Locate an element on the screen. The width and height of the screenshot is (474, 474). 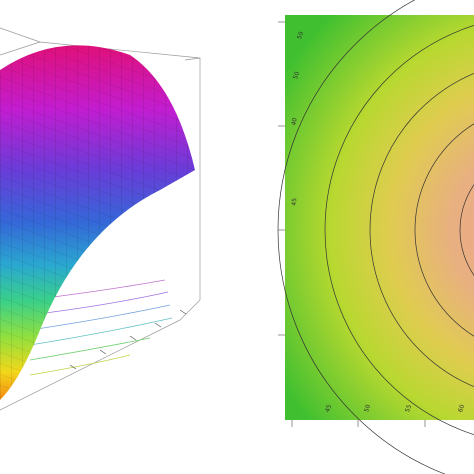
contour-label: 55 is located at coordinates (408, 409).